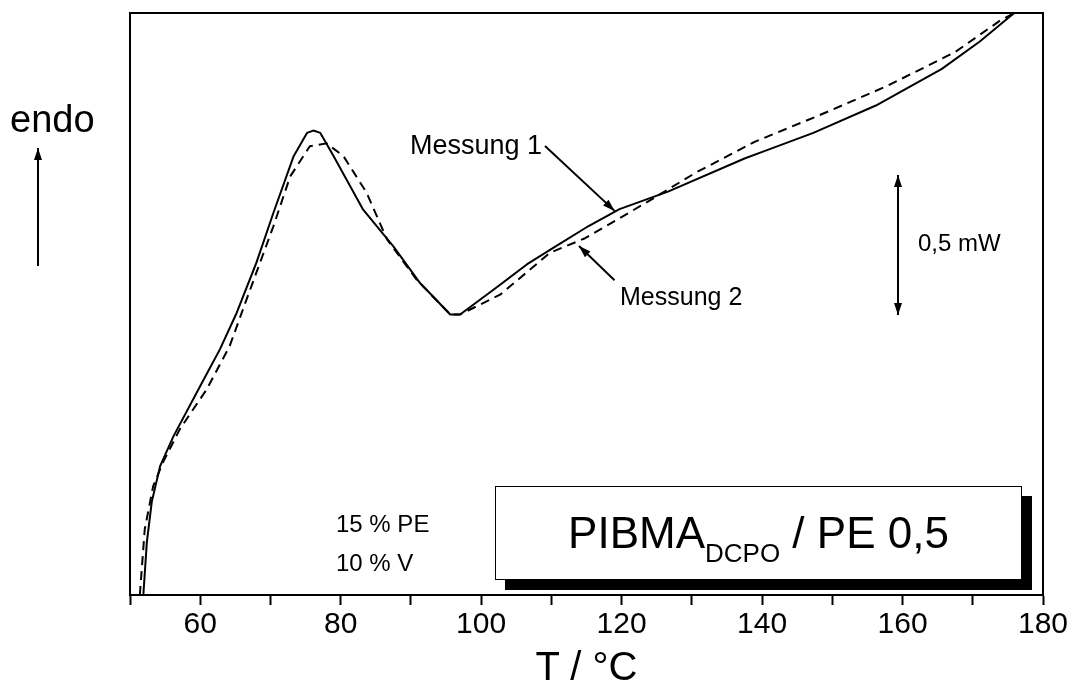 This screenshot has height=699, width=1080. I want to click on x-tick-label: 160, so click(902, 623).